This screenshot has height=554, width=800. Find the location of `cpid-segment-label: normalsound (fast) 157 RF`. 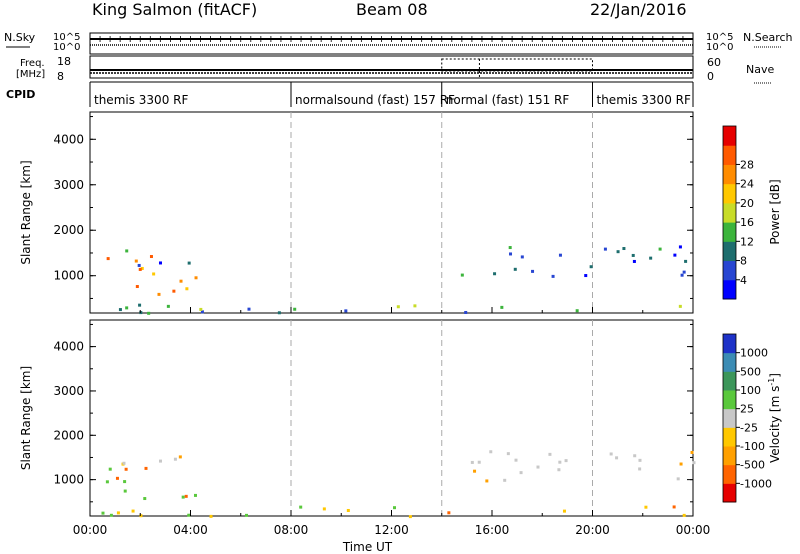

cpid-segment-label: normalsound (fast) 157 RF is located at coordinates (375, 100).